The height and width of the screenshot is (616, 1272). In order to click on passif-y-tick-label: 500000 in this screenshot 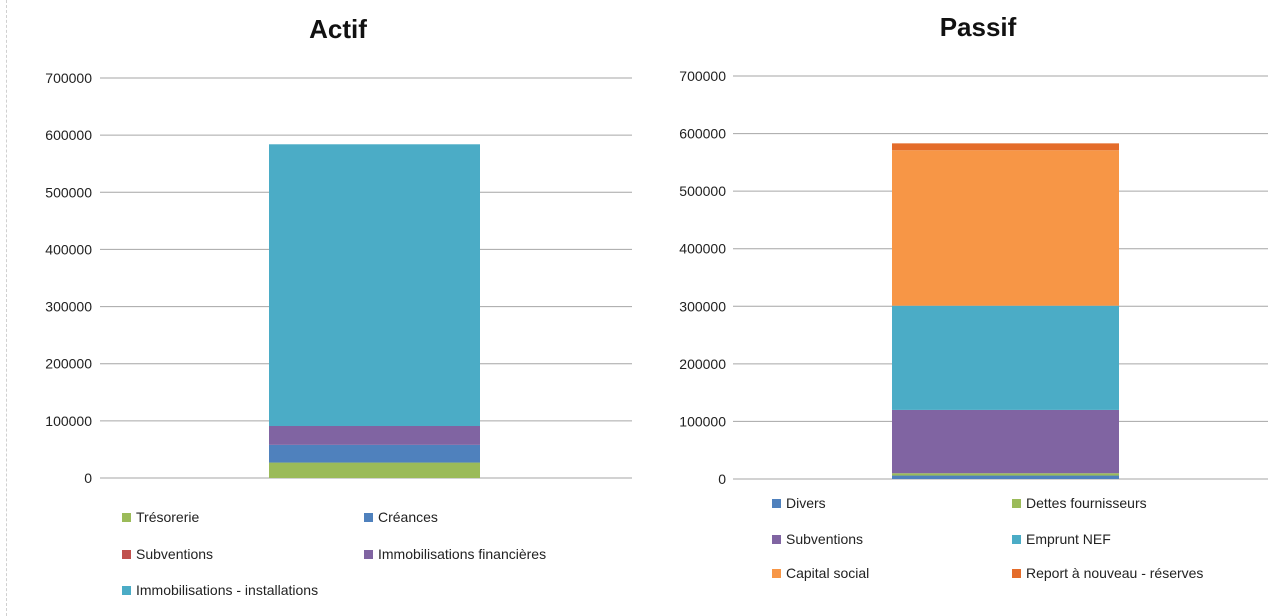, I will do `click(702, 191)`.